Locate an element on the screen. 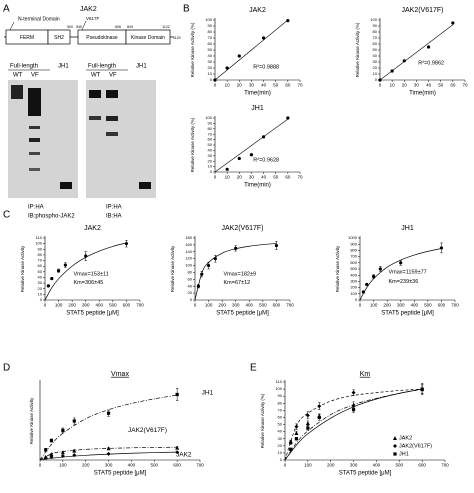 This screenshot has width=474, height=493. y-tick-label: 90 is located at coordinates (210, 25).